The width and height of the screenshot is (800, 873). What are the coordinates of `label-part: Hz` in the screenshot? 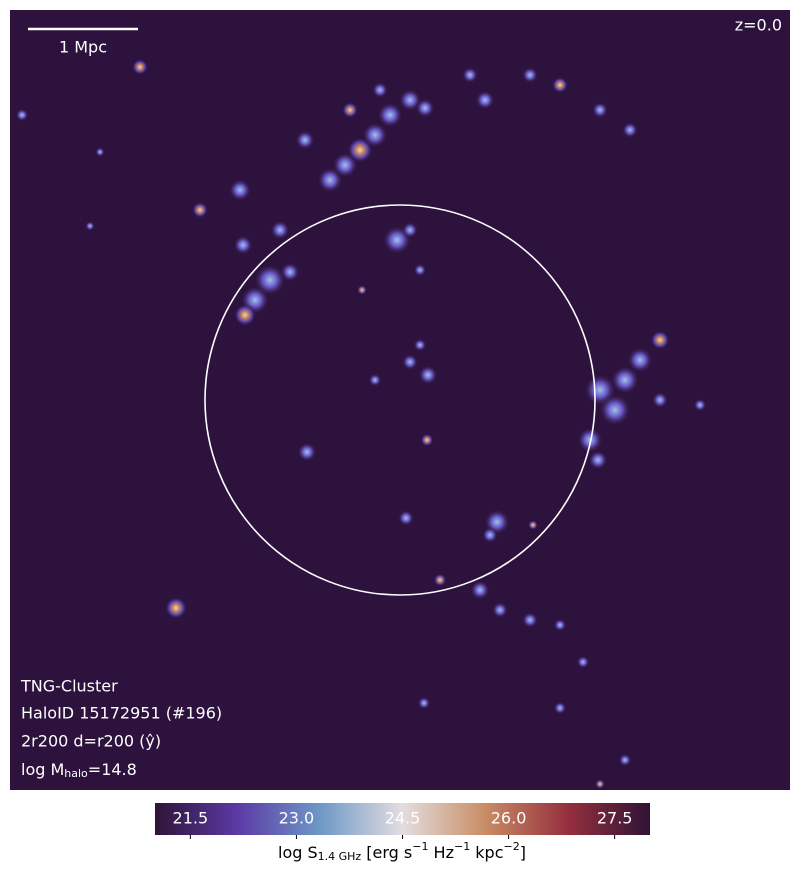 It's located at (441, 852).